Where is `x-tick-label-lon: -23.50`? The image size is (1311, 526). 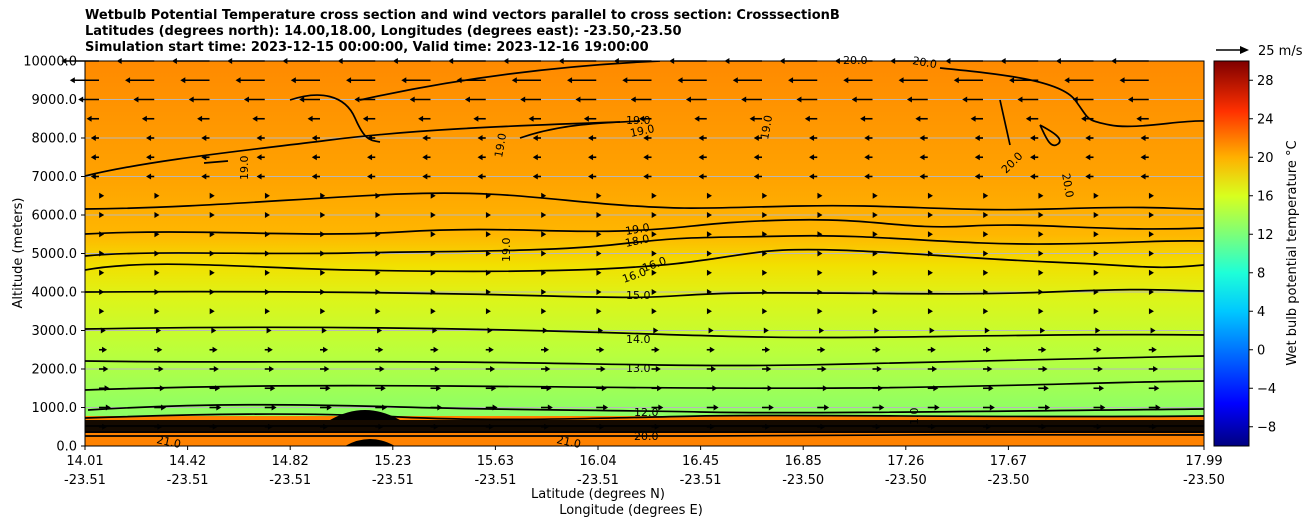
x-tick-label-lon: -23.50 is located at coordinates (906, 480).